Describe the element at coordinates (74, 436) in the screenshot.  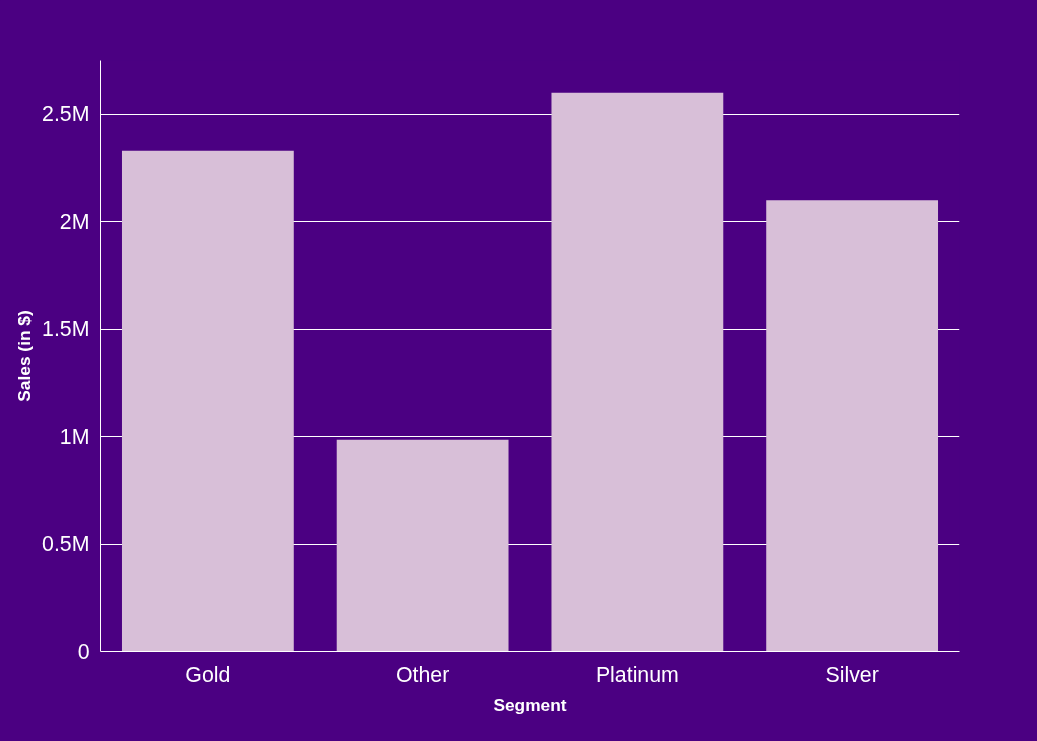
I see `y-tick-label: 1M` at that location.